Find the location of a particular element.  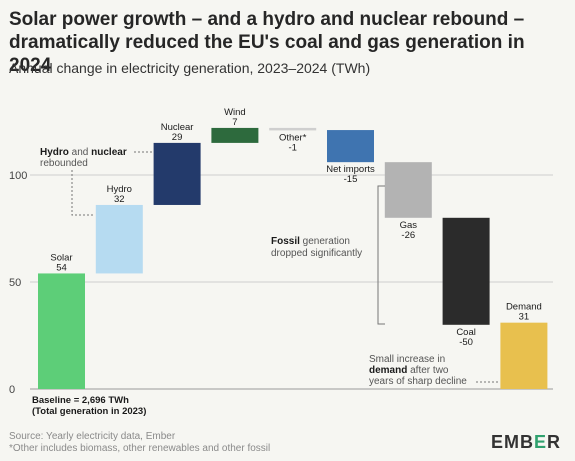

annotation-demand-line1: Small increase in is located at coordinates (407, 359).